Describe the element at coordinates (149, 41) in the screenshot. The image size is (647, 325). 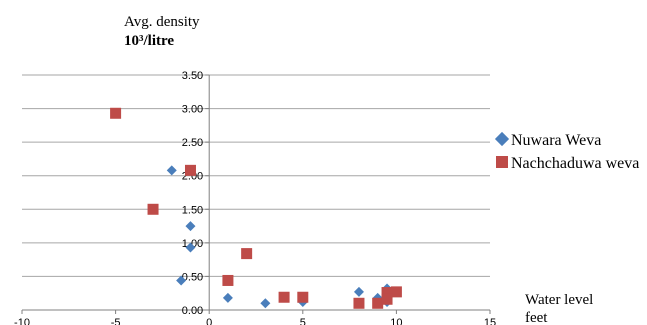
I see `y-axis-title-line2: 10³/litre` at that location.